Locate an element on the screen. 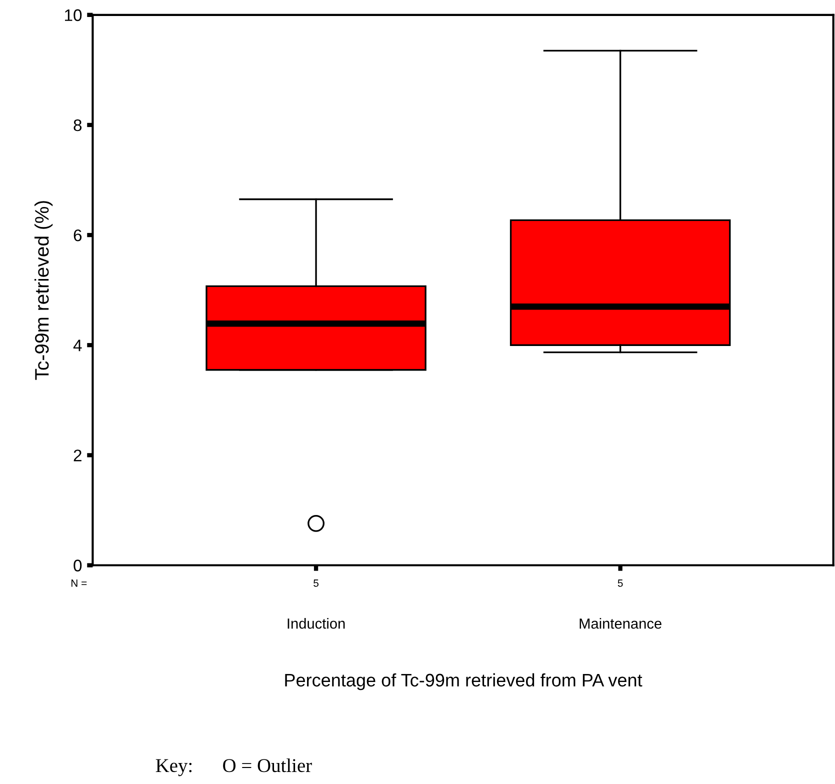  text: N = is located at coordinates (79, 583).